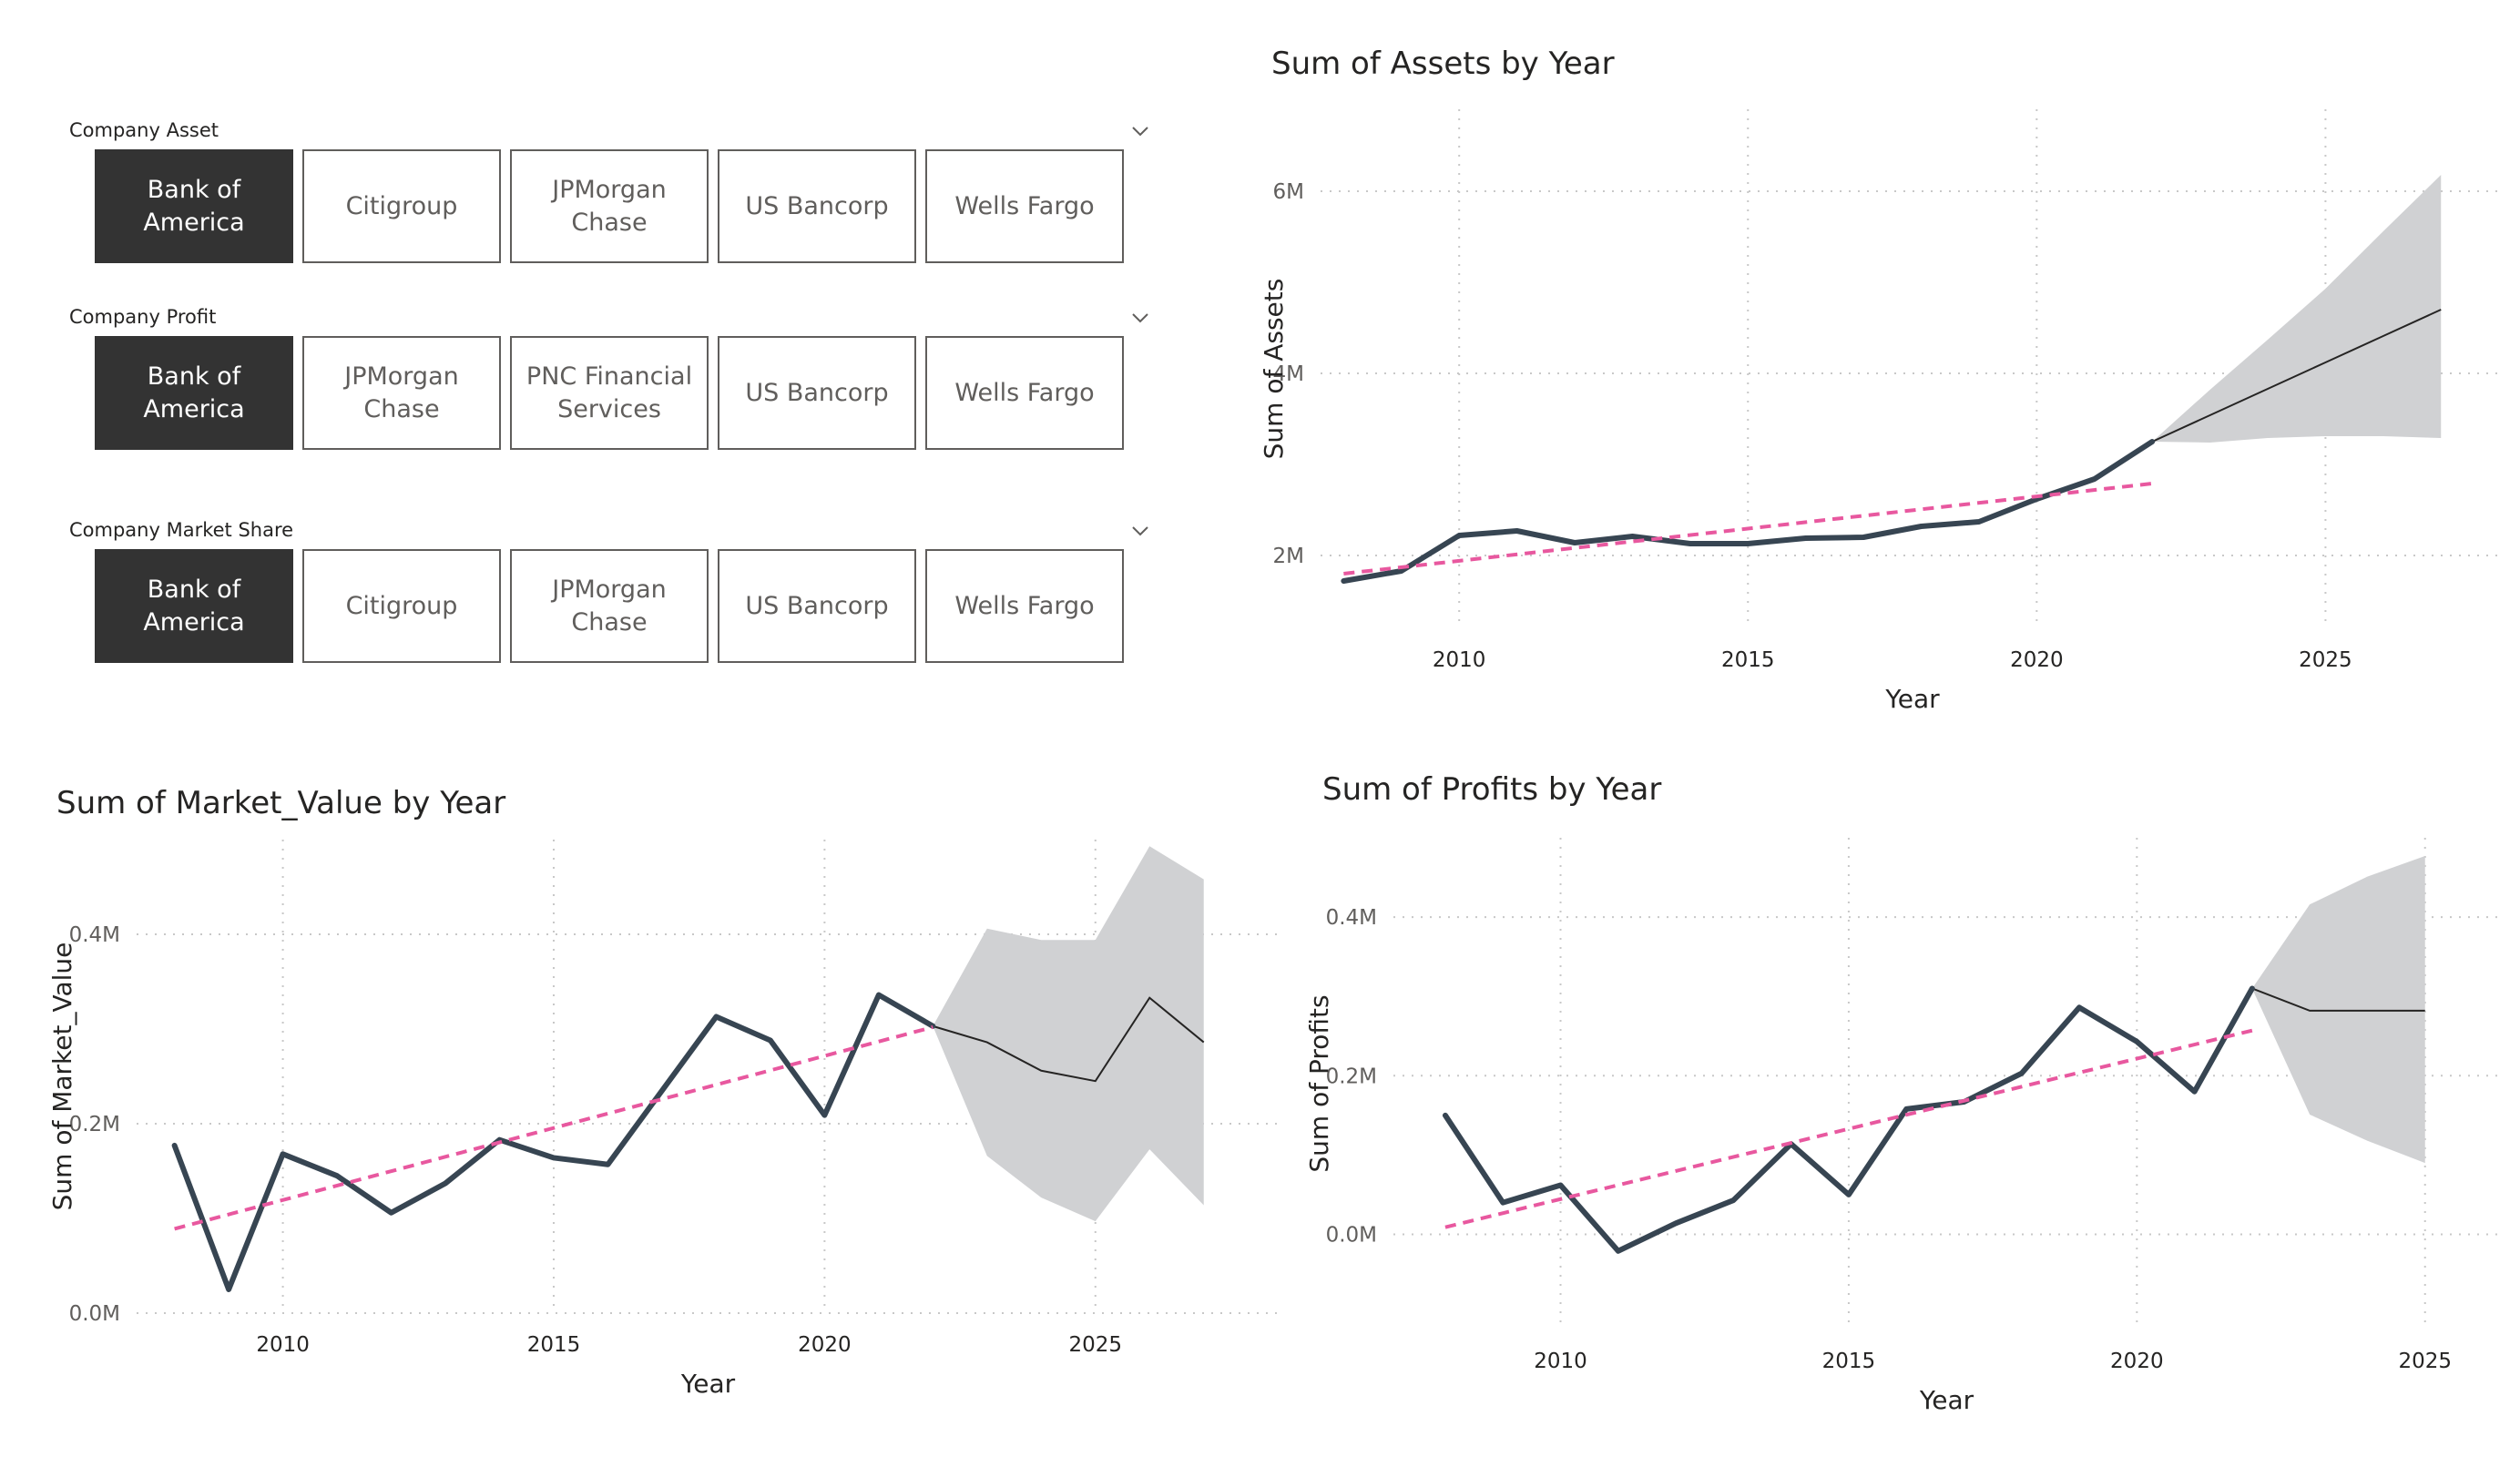  I want to click on y-tick-label: 2M, so click(1288, 556).